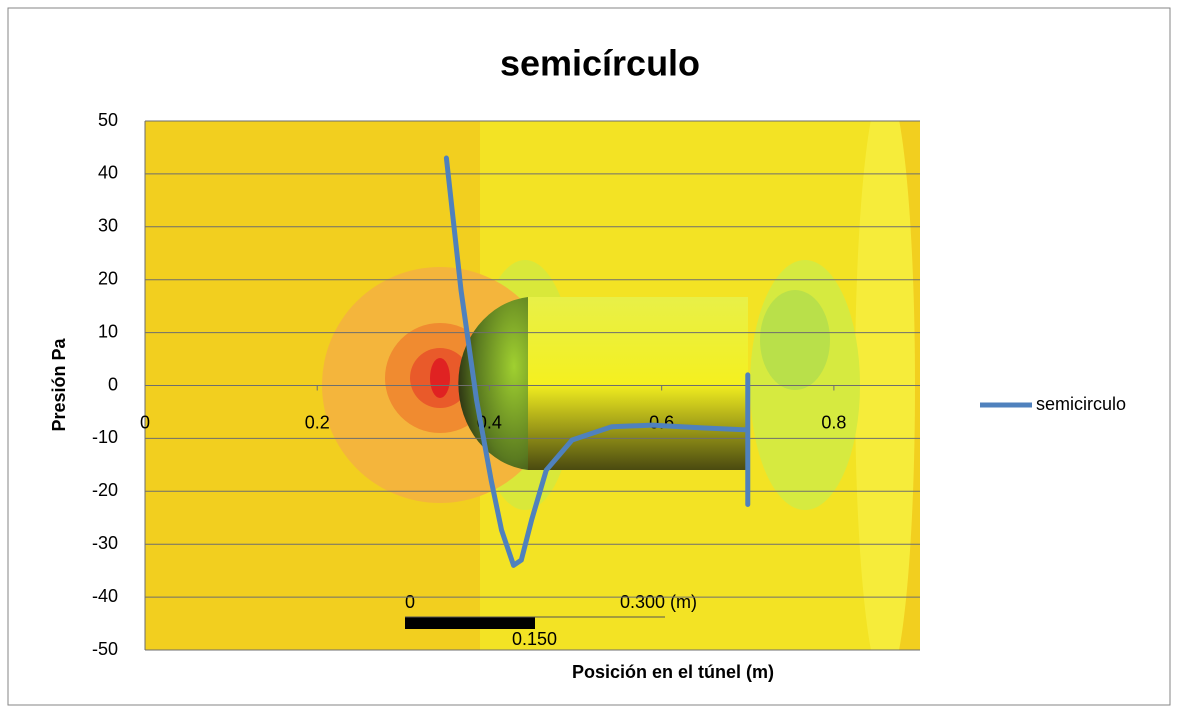  Describe the element at coordinates (105, 437) in the screenshot. I see `y-tick-label: -10` at that location.